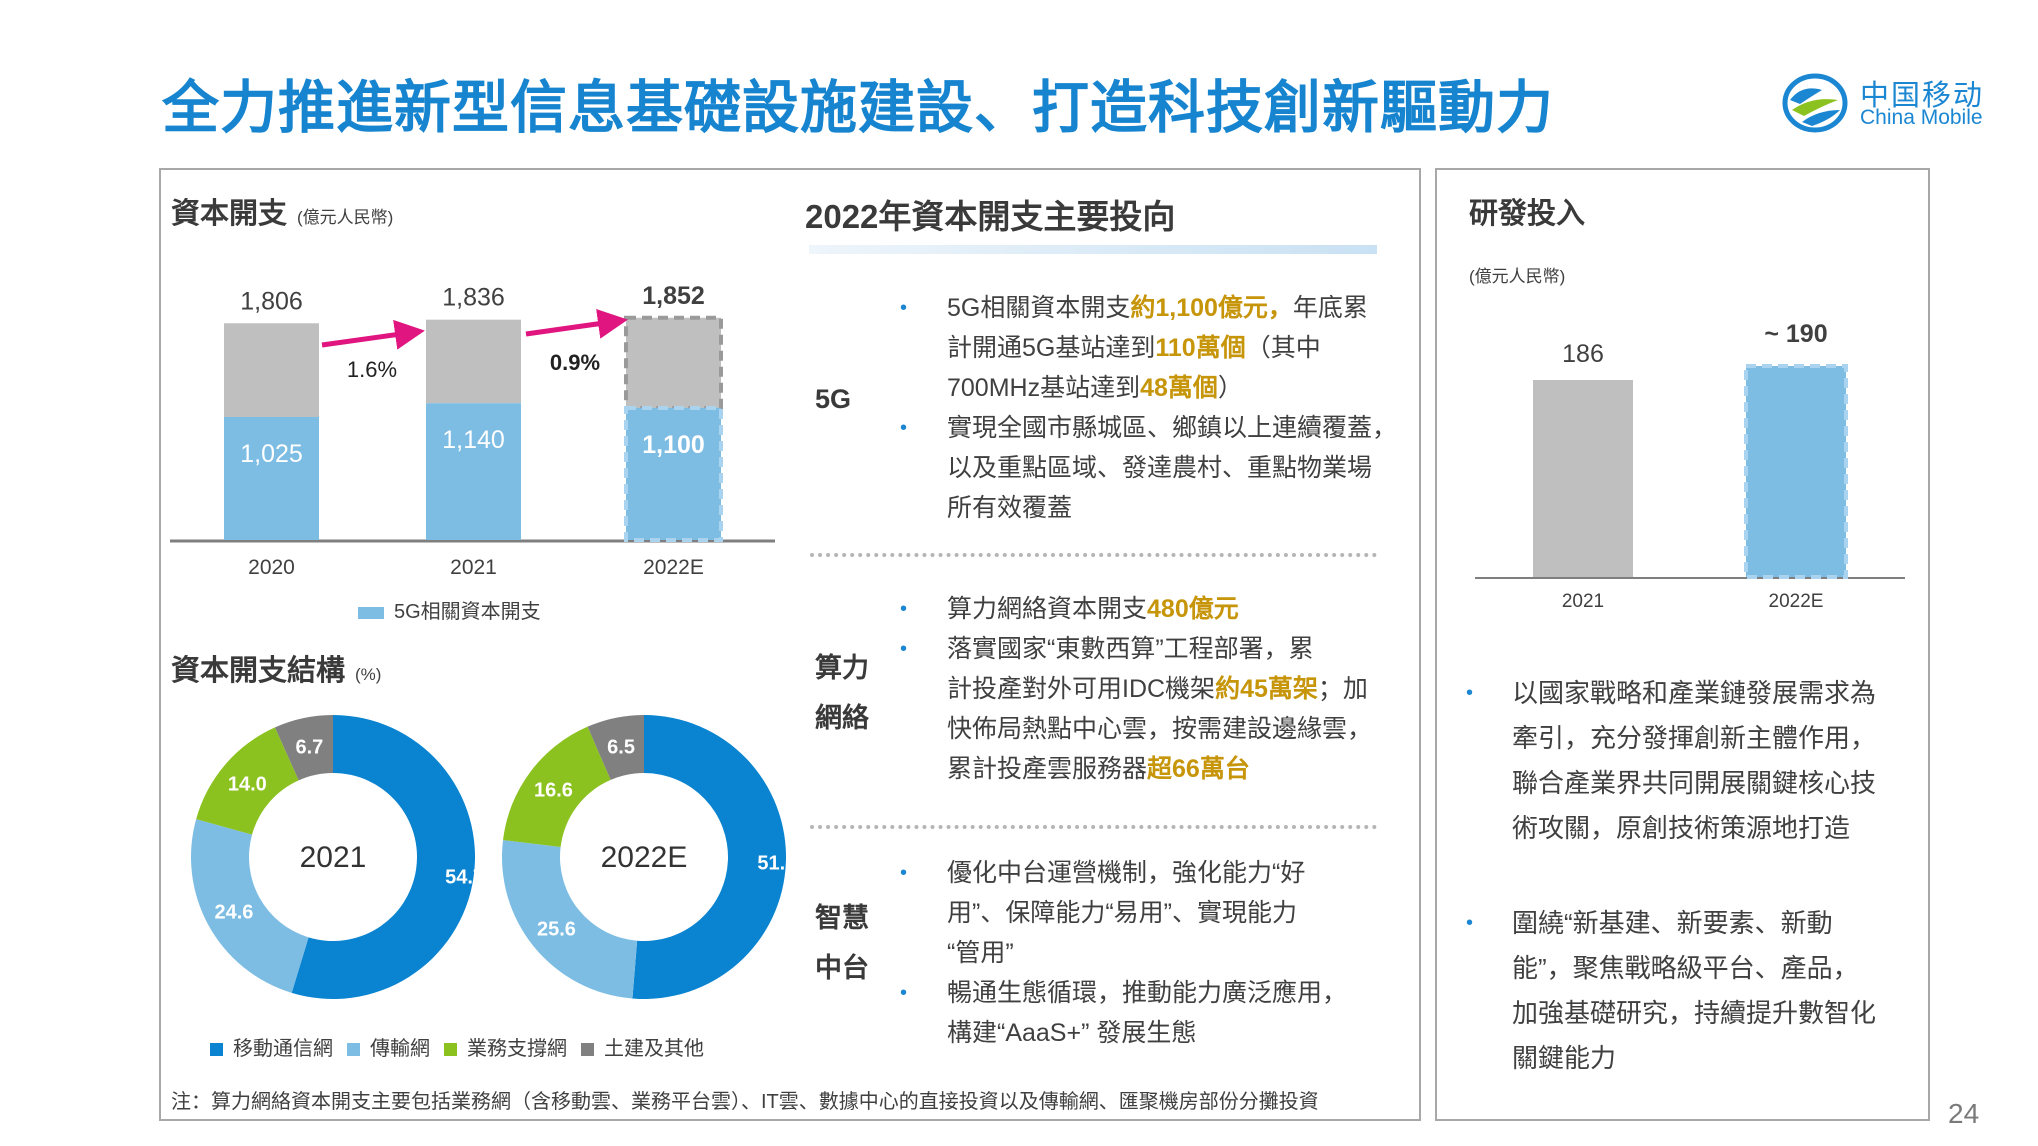 This screenshot has width=2038, height=1146. What do you see at coordinates (1093, 249) in the screenshot?
I see `heading-underline` at bounding box center [1093, 249].